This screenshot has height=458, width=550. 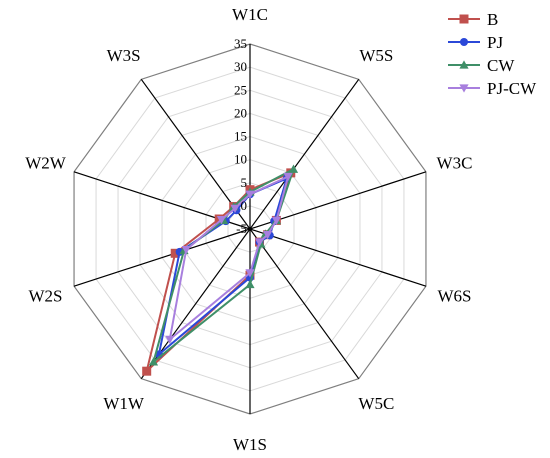 I want to click on tick-label-6: 25, so click(x=240, y=89).